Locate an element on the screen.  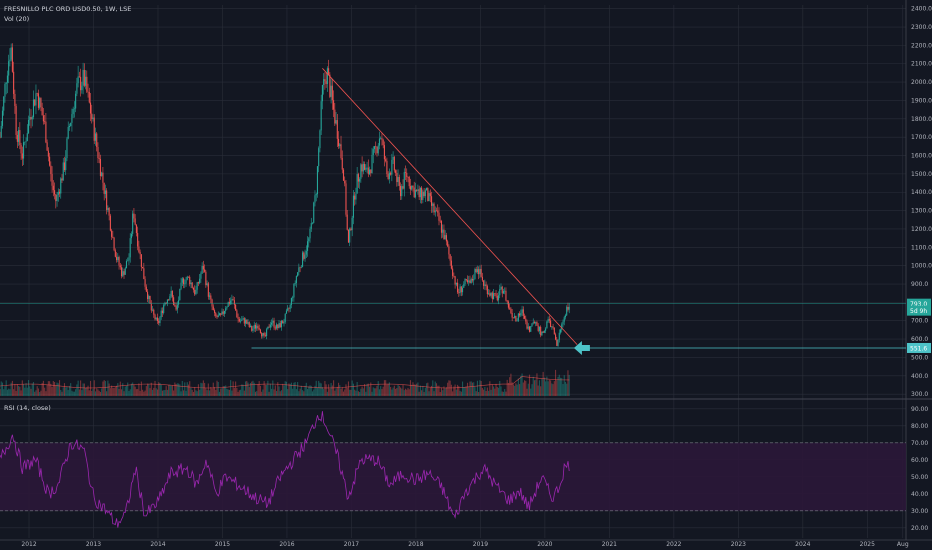
x-tick-label: 2024 is located at coordinates (802, 544).